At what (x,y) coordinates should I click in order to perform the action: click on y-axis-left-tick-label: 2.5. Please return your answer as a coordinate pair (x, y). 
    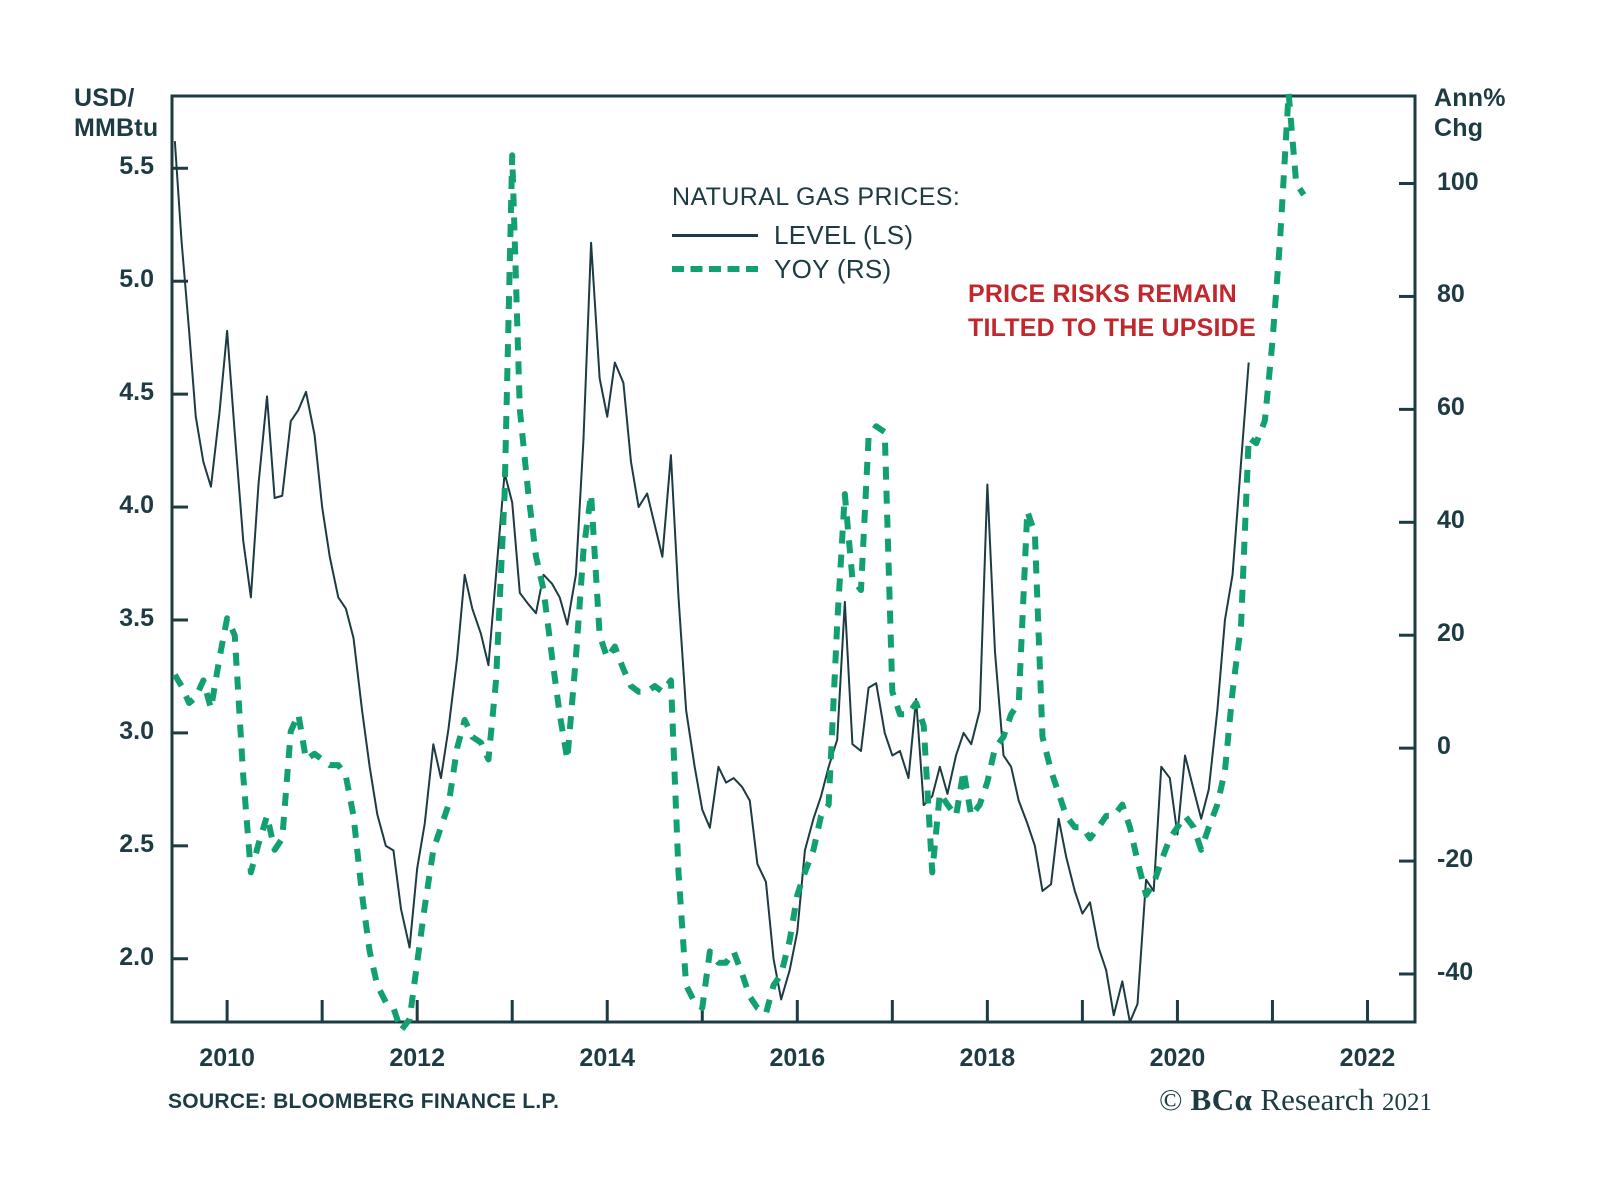
    Looking at the image, I should click on (136, 843).